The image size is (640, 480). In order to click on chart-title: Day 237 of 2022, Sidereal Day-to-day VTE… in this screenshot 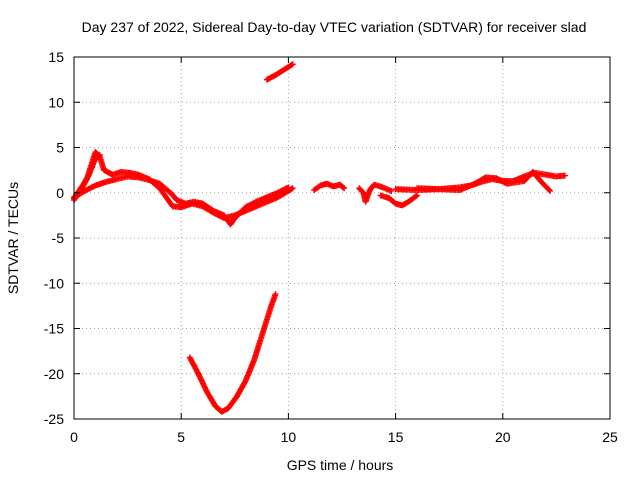, I will do `click(334, 27)`.